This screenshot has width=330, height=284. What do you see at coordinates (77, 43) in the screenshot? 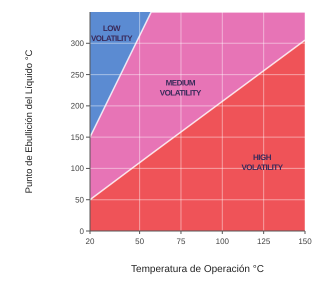
I see `y-tick-label: 300` at bounding box center [77, 43].